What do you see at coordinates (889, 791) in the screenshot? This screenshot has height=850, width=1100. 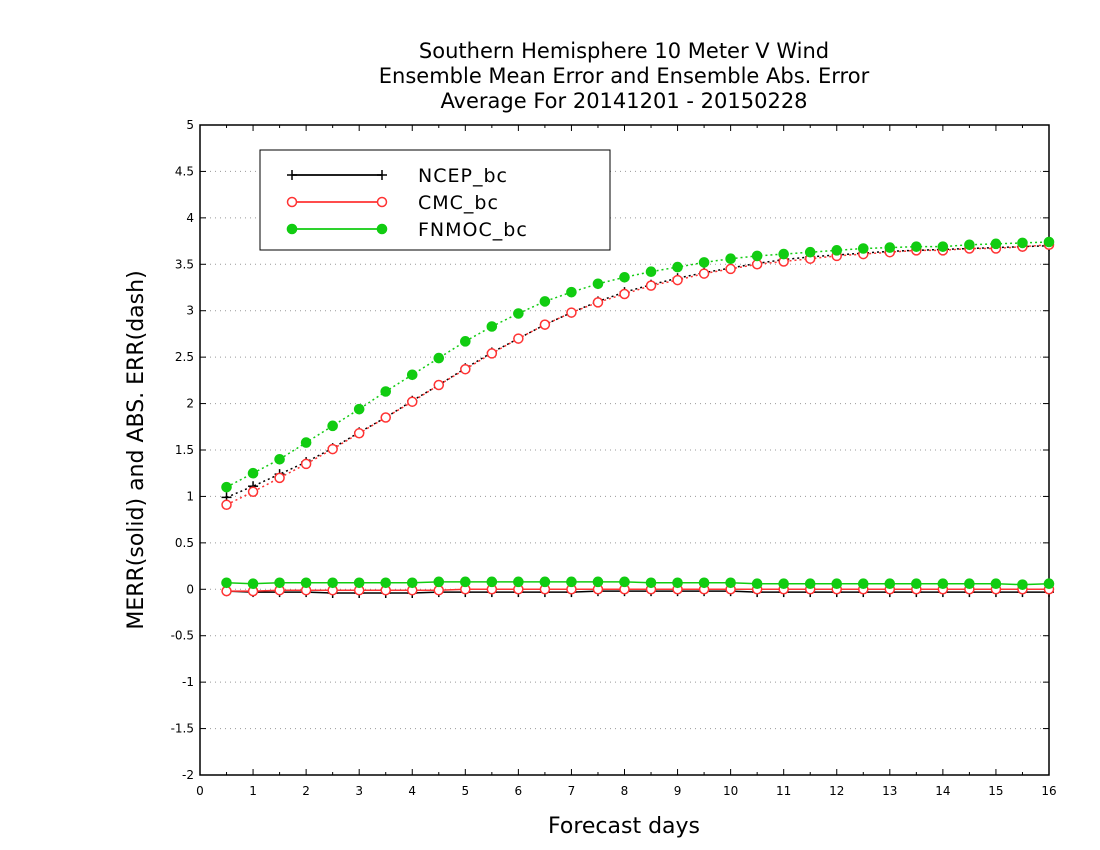 I see `x-tick-label: 13` at bounding box center [889, 791].